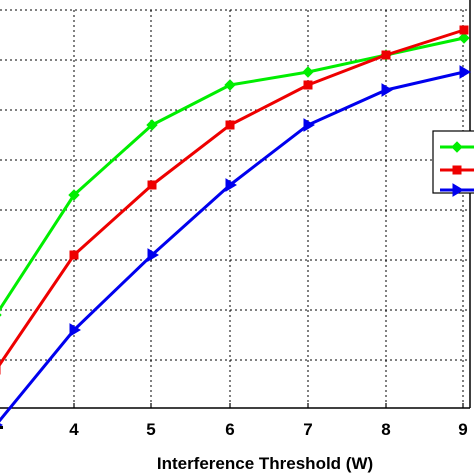 The height and width of the screenshot is (474, 474). I want to click on x-tick-label: 5, so click(150, 429).